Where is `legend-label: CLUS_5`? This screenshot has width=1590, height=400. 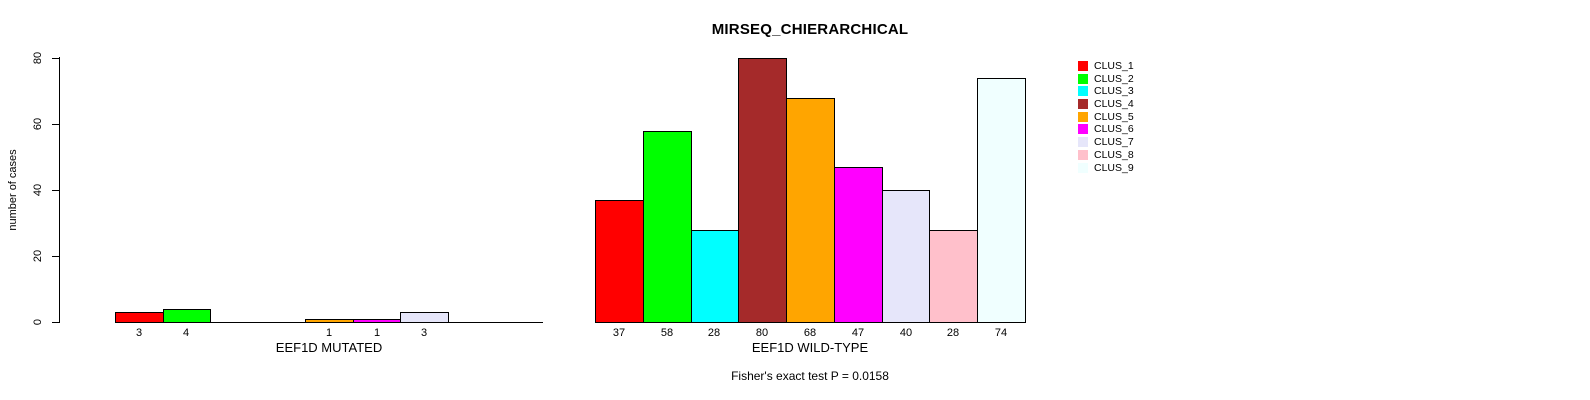 legend-label: CLUS_5 is located at coordinates (1114, 116).